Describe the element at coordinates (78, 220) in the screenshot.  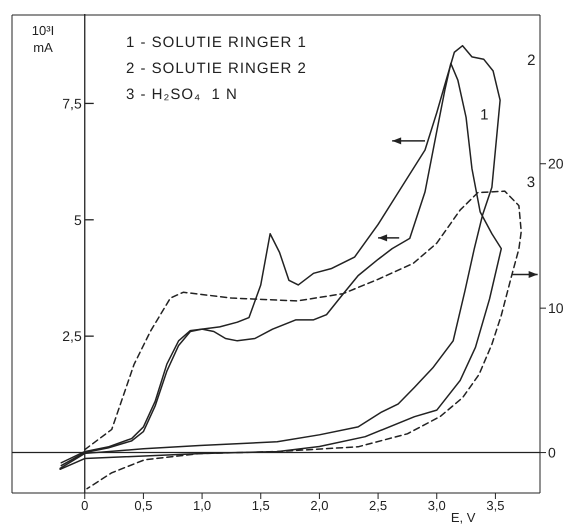
I see `y-tick-label: 5` at that location.